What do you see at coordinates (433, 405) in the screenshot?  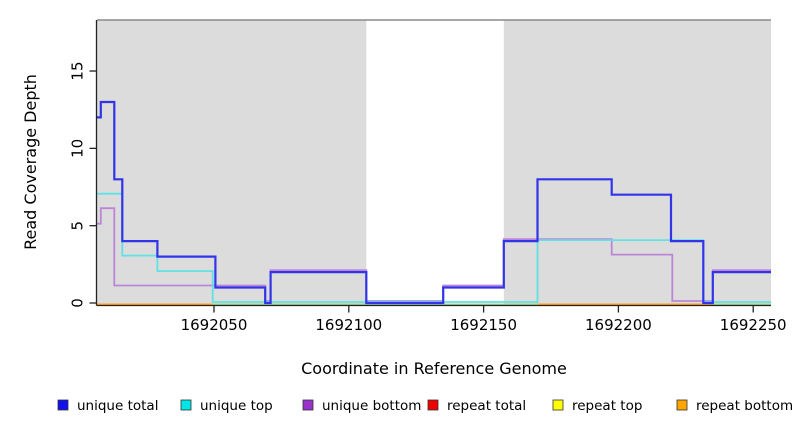 I see `legend-swatch-repeat-total` at bounding box center [433, 405].